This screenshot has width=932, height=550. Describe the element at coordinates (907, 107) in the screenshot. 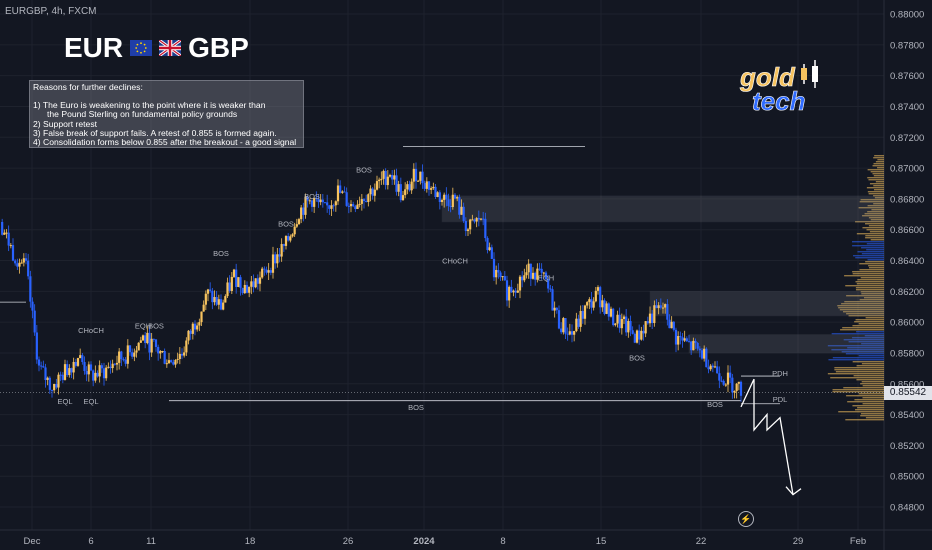

I see `y-tick-label: 0.87400` at that location.